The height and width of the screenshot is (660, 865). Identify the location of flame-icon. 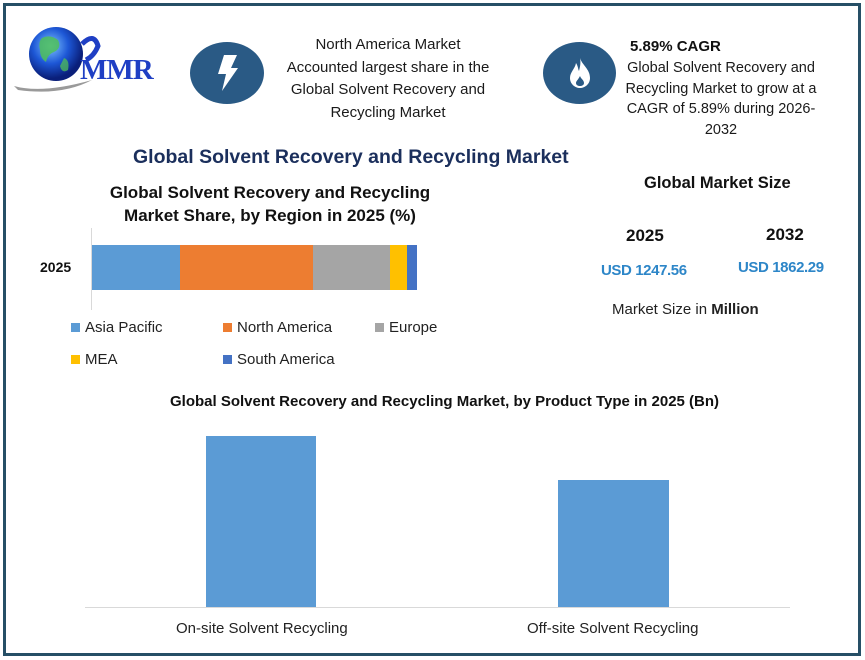
(579, 73).